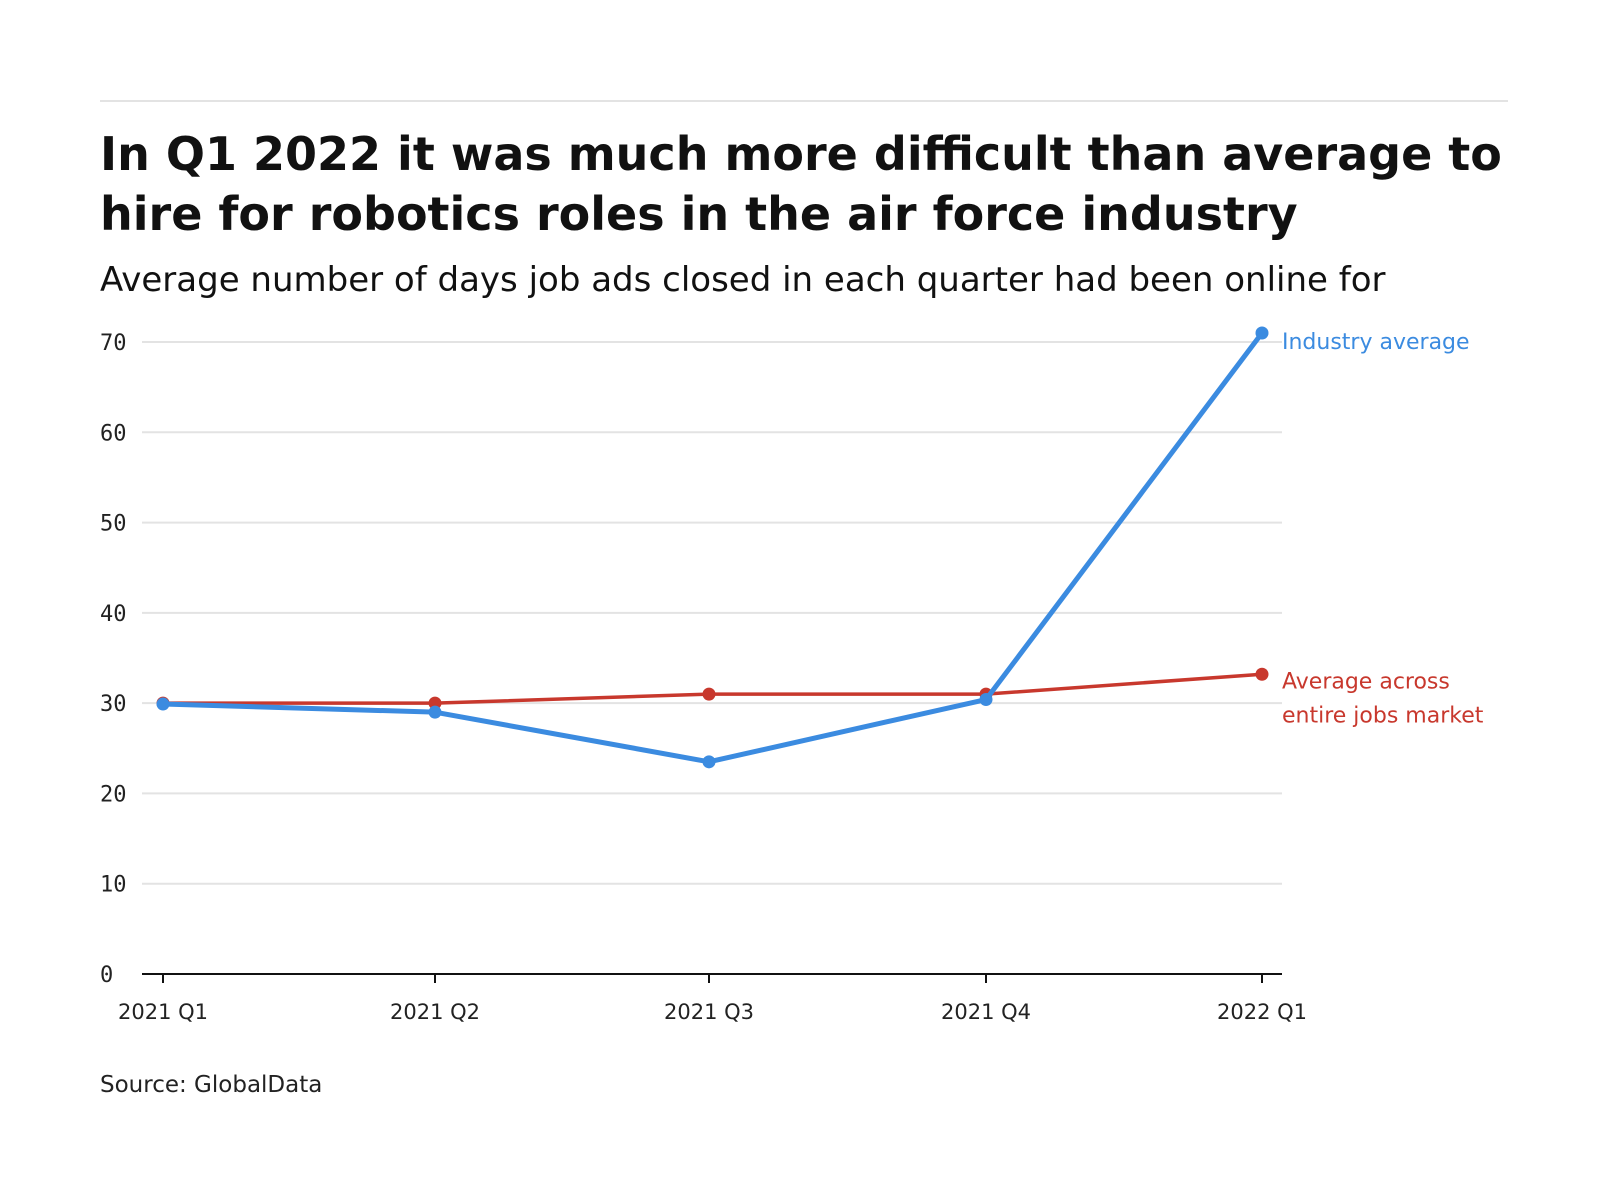 The width and height of the screenshot is (1600, 1200). I want to click on top-divider, so click(804, 101).